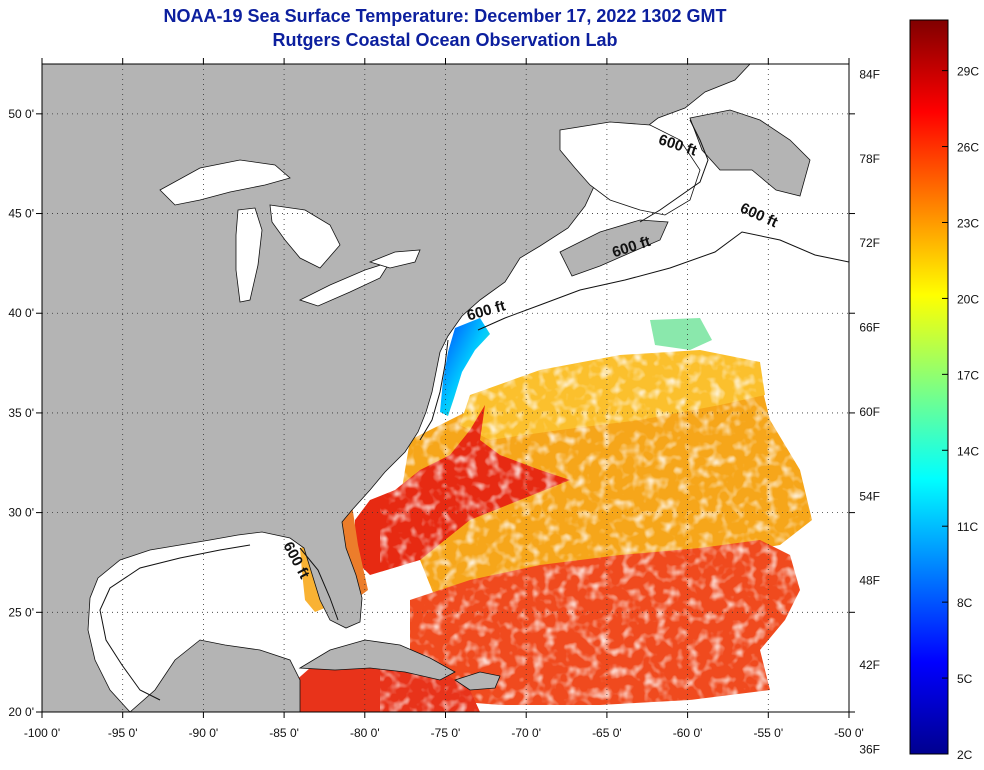 Image resolution: width=984 pixels, height=770 pixels. What do you see at coordinates (42, 733) in the screenshot?
I see `lon-tick-label: -100 0'` at bounding box center [42, 733].